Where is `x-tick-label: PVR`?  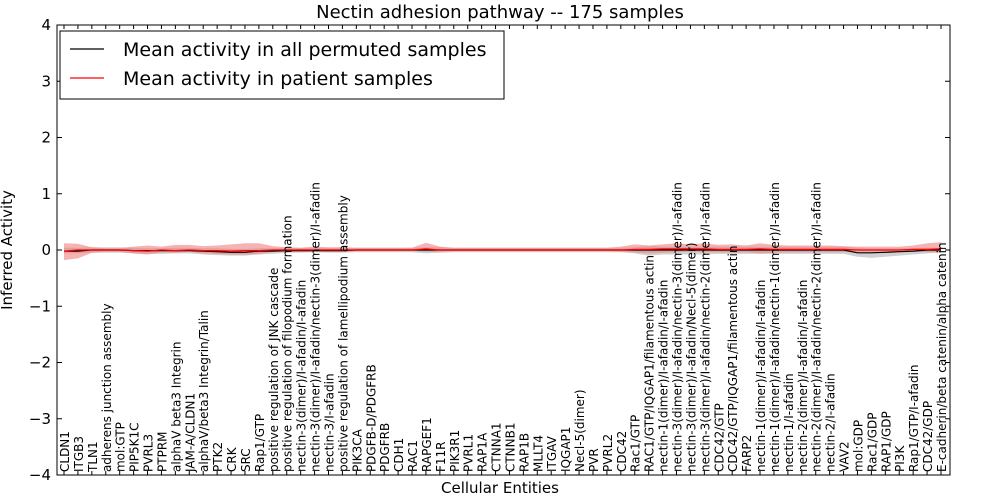
x-tick-label: PVR is located at coordinates (594, 460).